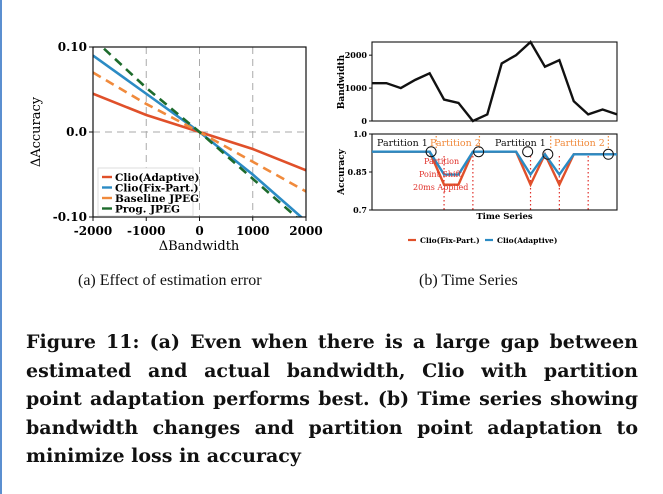  I want to click on chart-a-series-prog-jpeg, so click(199, 132).